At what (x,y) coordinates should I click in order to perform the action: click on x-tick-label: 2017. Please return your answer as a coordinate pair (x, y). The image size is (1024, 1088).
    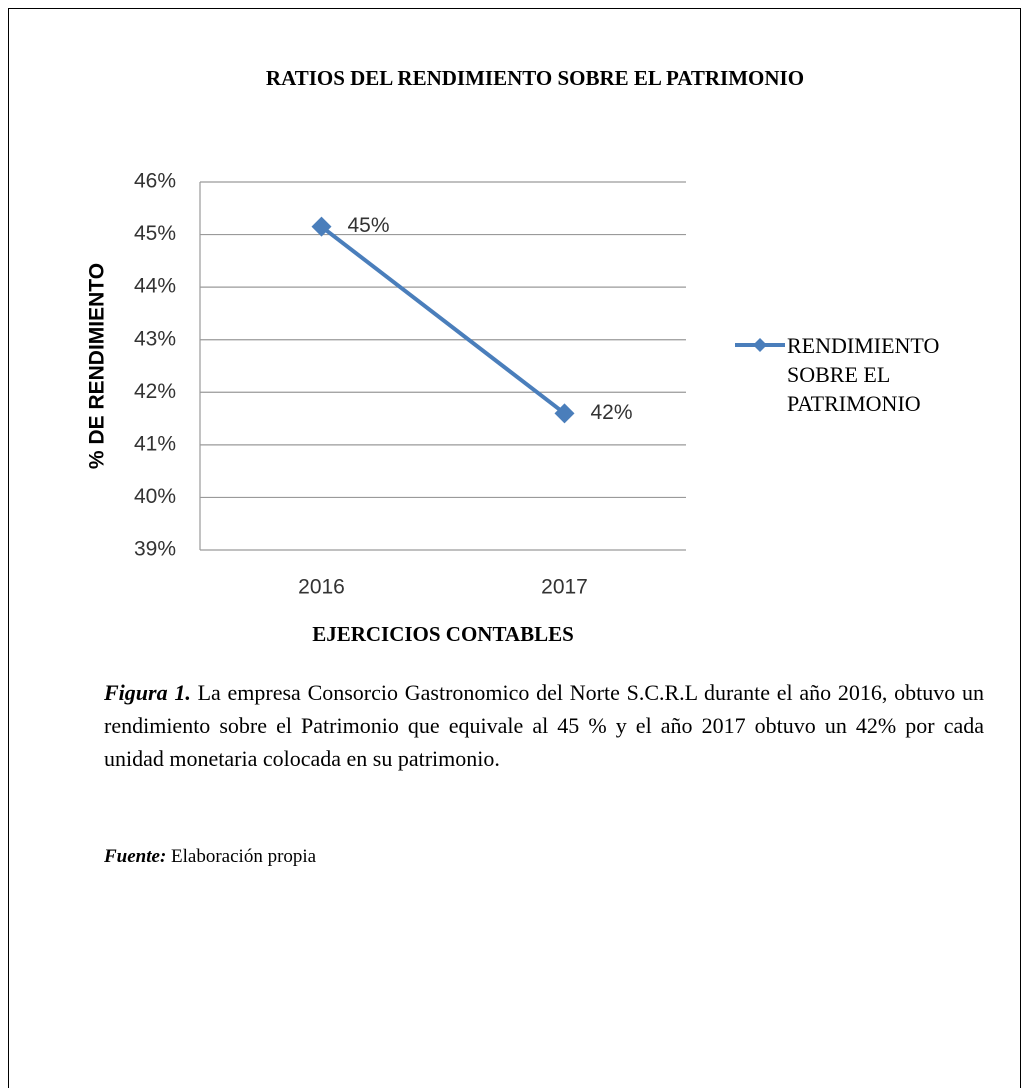
    Looking at the image, I should click on (564, 587).